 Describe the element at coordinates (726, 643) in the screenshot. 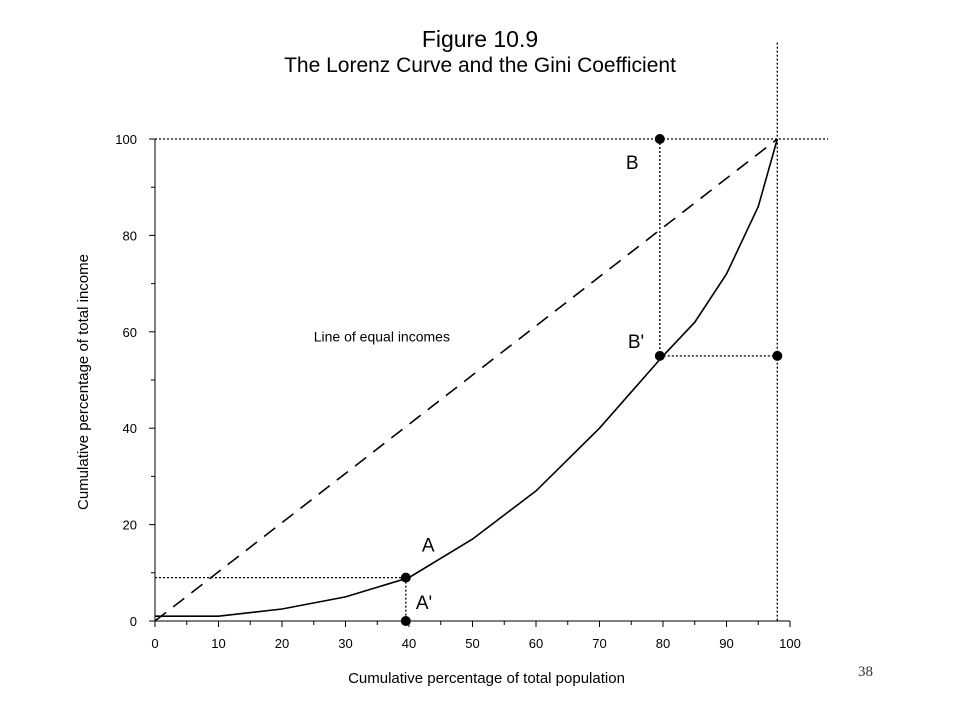

I see `x-tick-label: 90` at that location.